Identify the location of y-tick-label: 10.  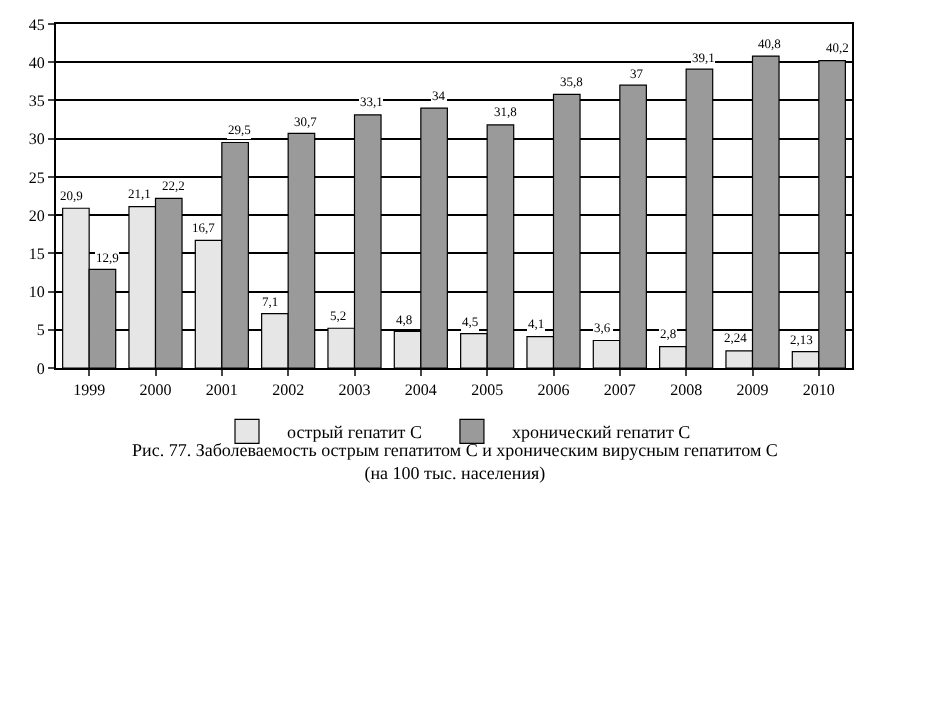
(36, 292).